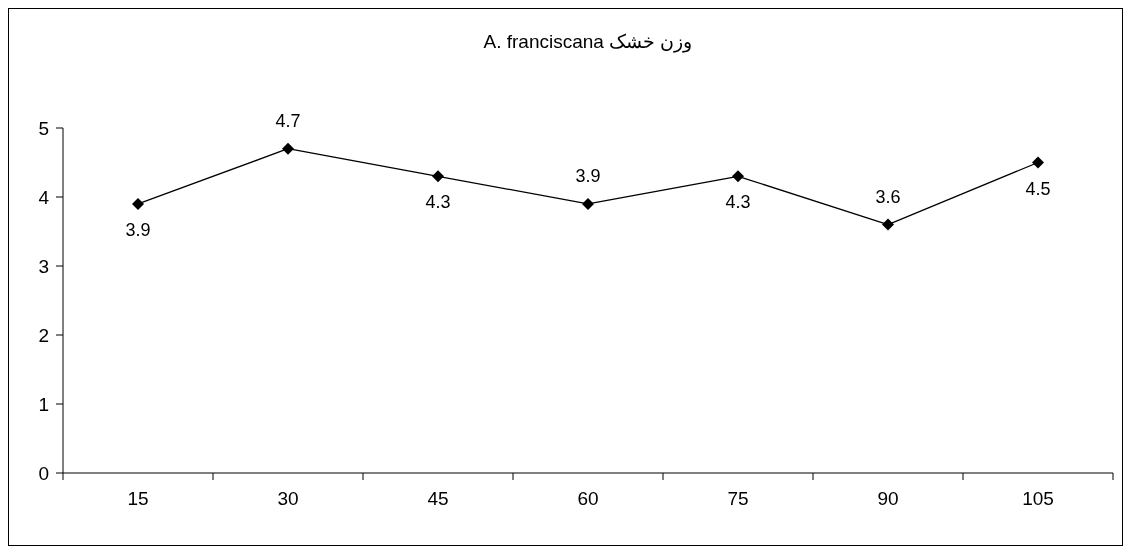  What do you see at coordinates (588, 42) in the screenshot?
I see `chart-title: وزن خشک A. franciscana` at bounding box center [588, 42].